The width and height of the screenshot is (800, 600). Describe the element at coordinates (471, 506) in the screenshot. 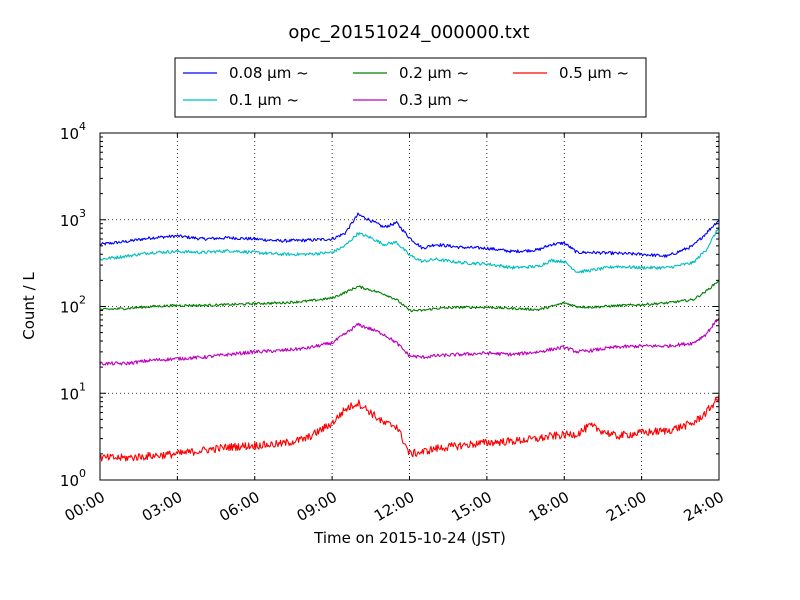

I see `x-tick-label: 15:00` at that location.